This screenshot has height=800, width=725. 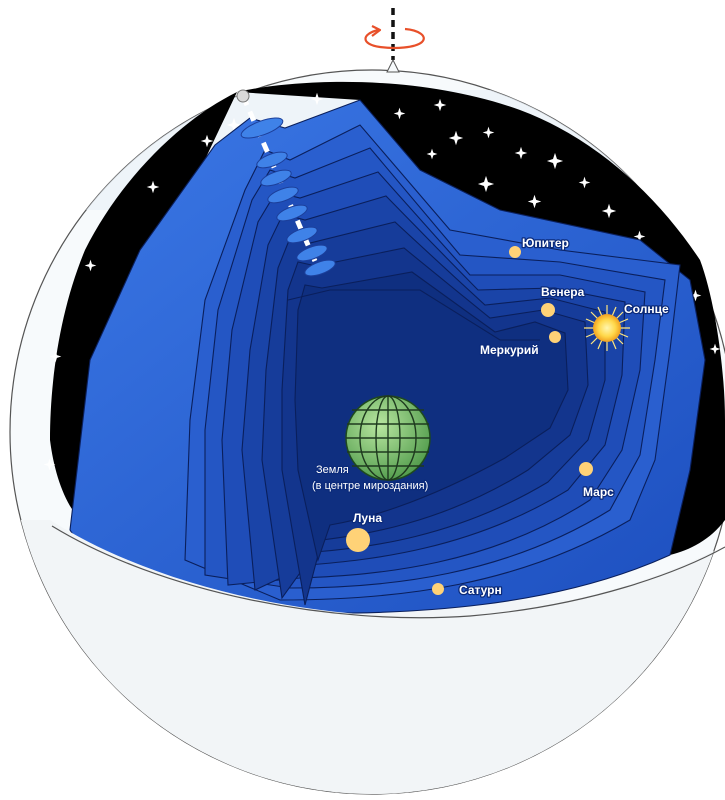 I want to click on jupiter-label: Юпитер, so click(x=545, y=243).